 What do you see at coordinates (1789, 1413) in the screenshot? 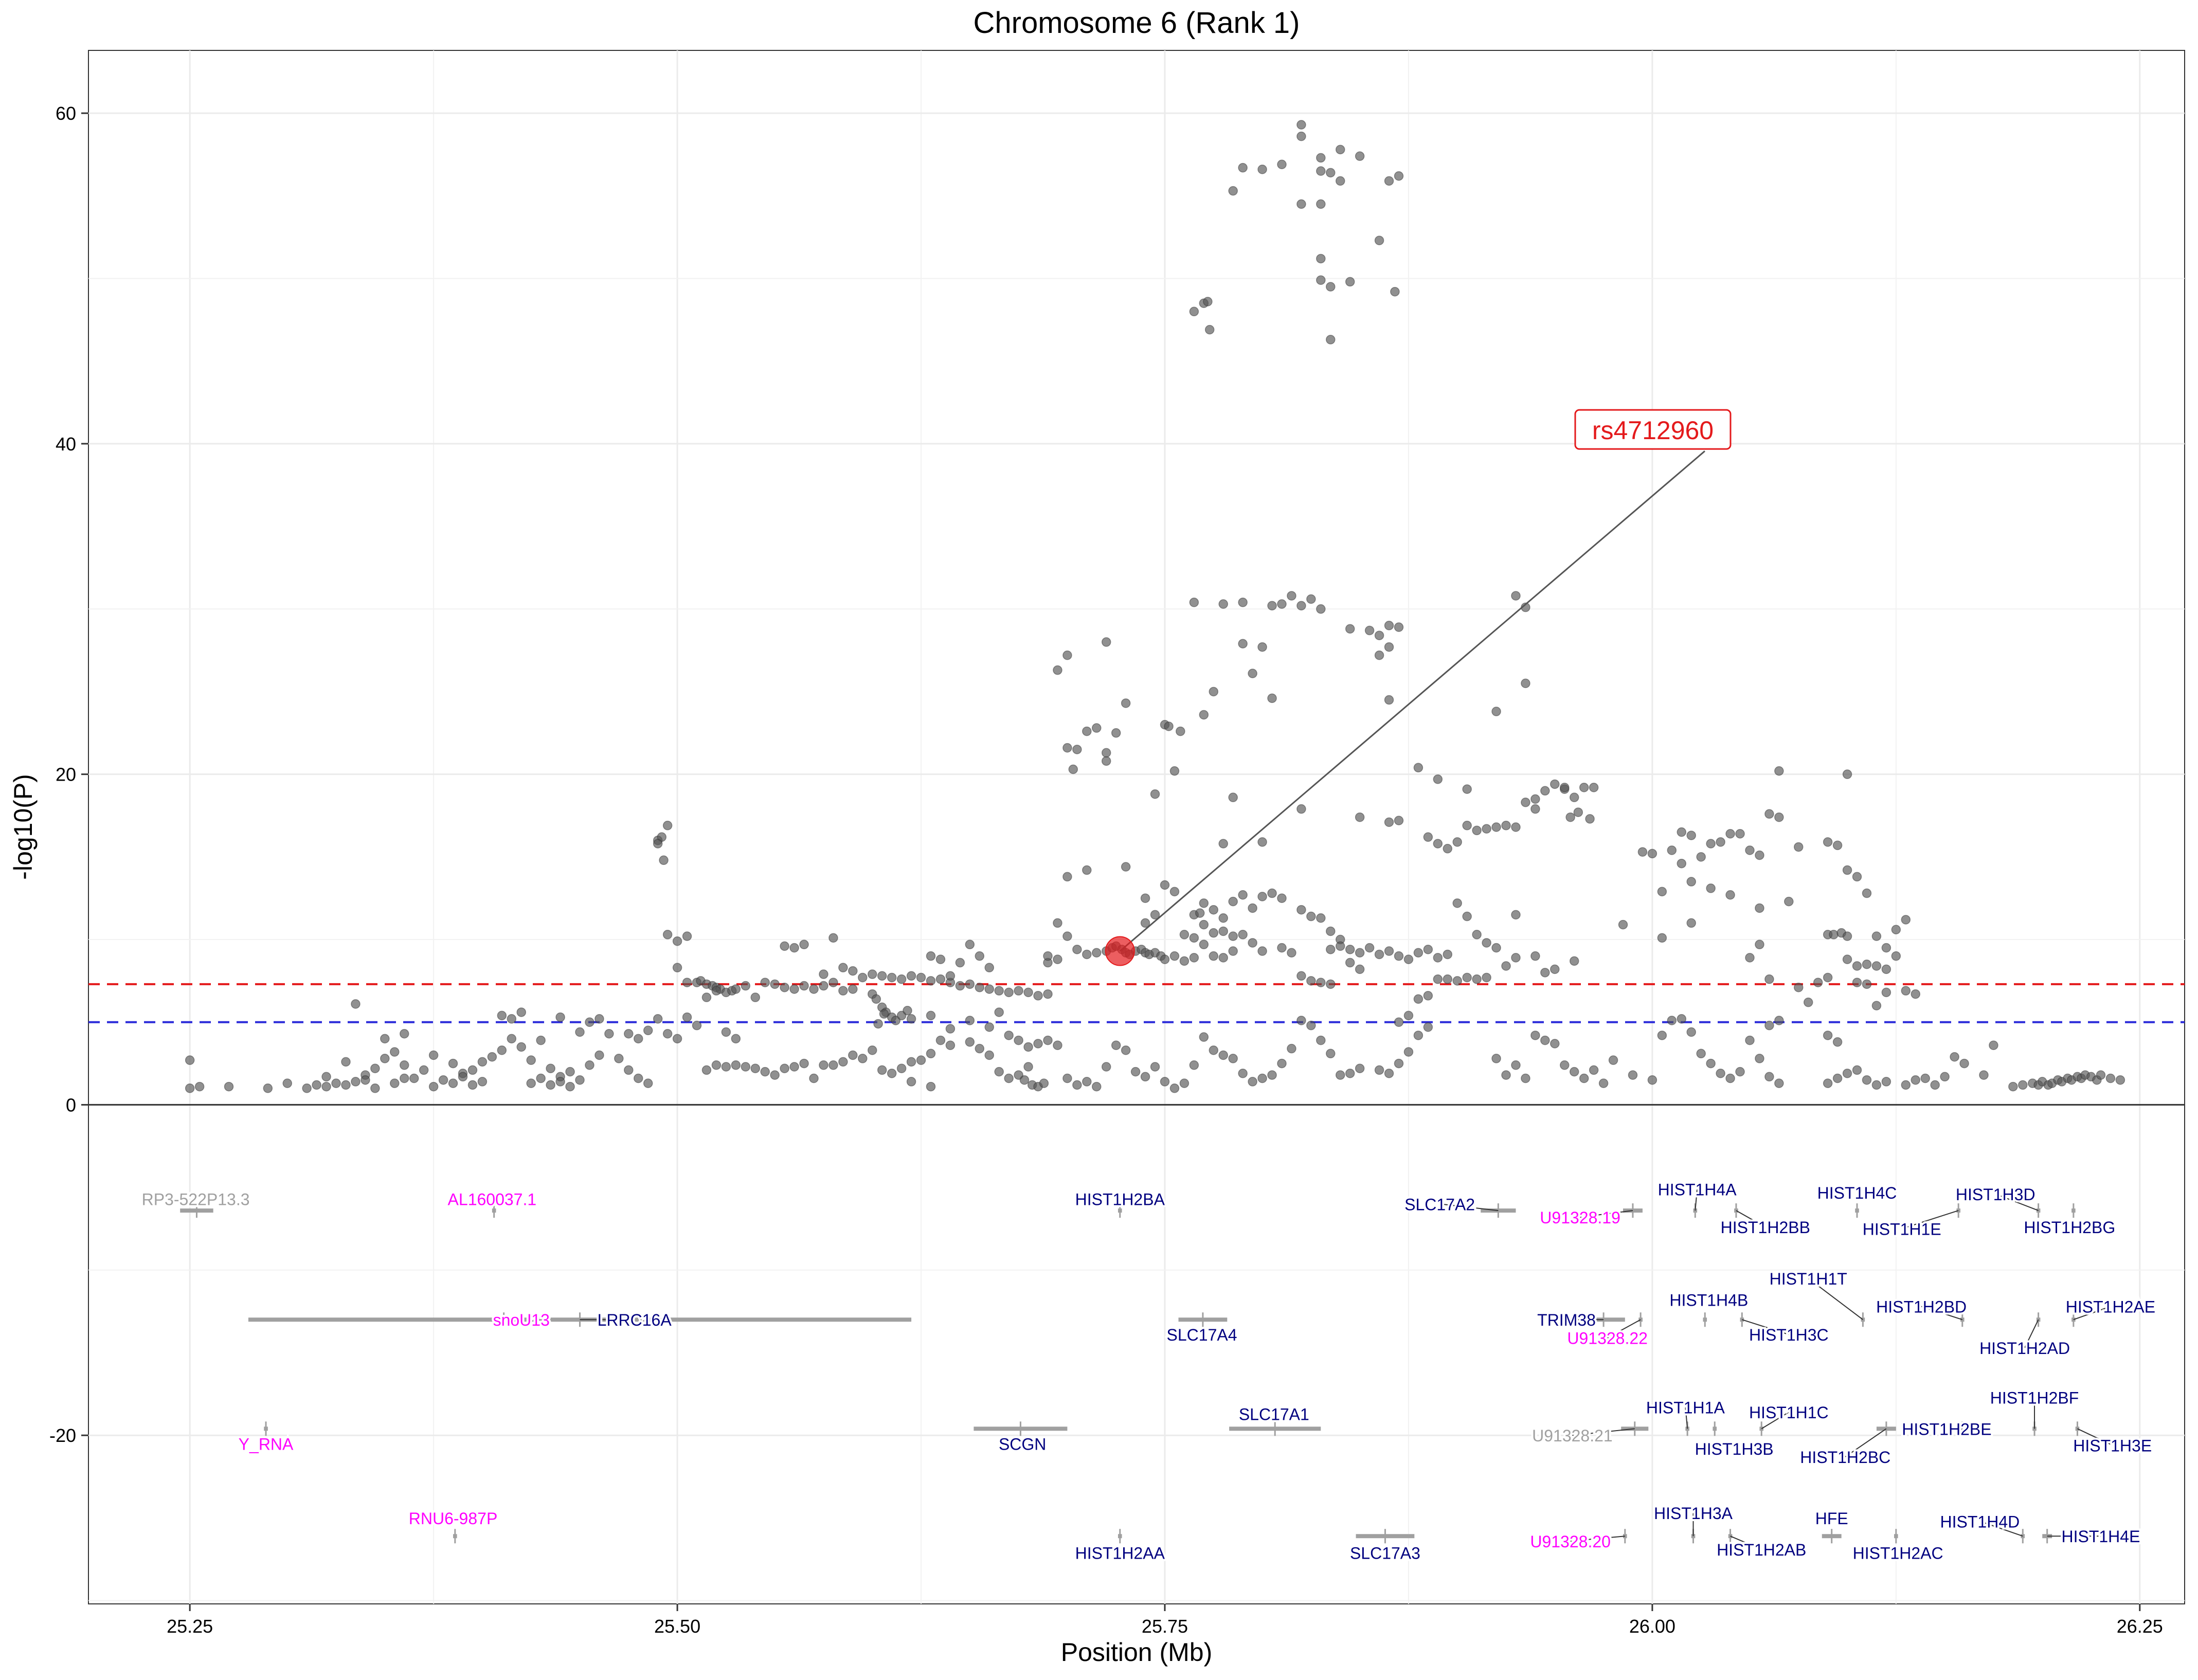
I see `gene-label: HIST1H1C` at bounding box center [1789, 1413].